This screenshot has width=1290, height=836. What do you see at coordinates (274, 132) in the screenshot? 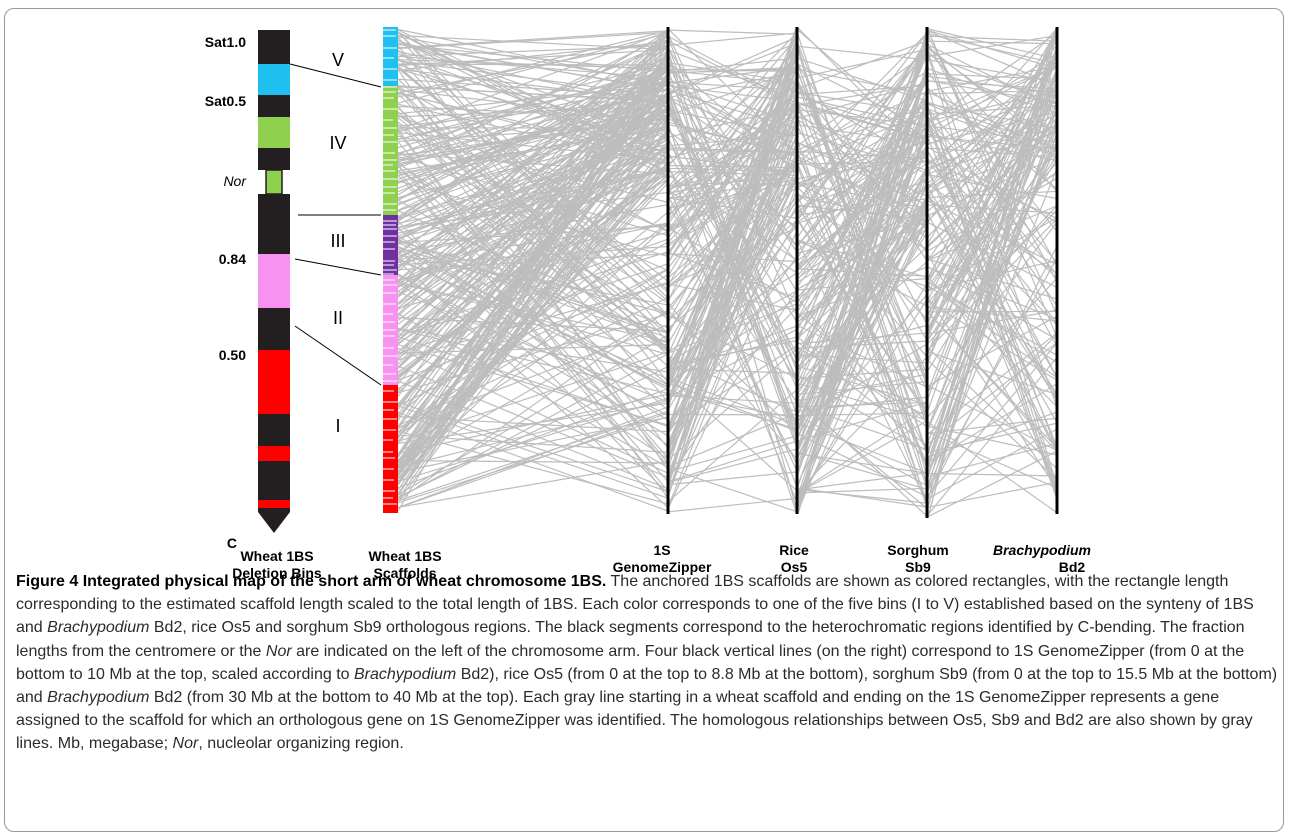
I see `satellite-segment` at bounding box center [274, 132].